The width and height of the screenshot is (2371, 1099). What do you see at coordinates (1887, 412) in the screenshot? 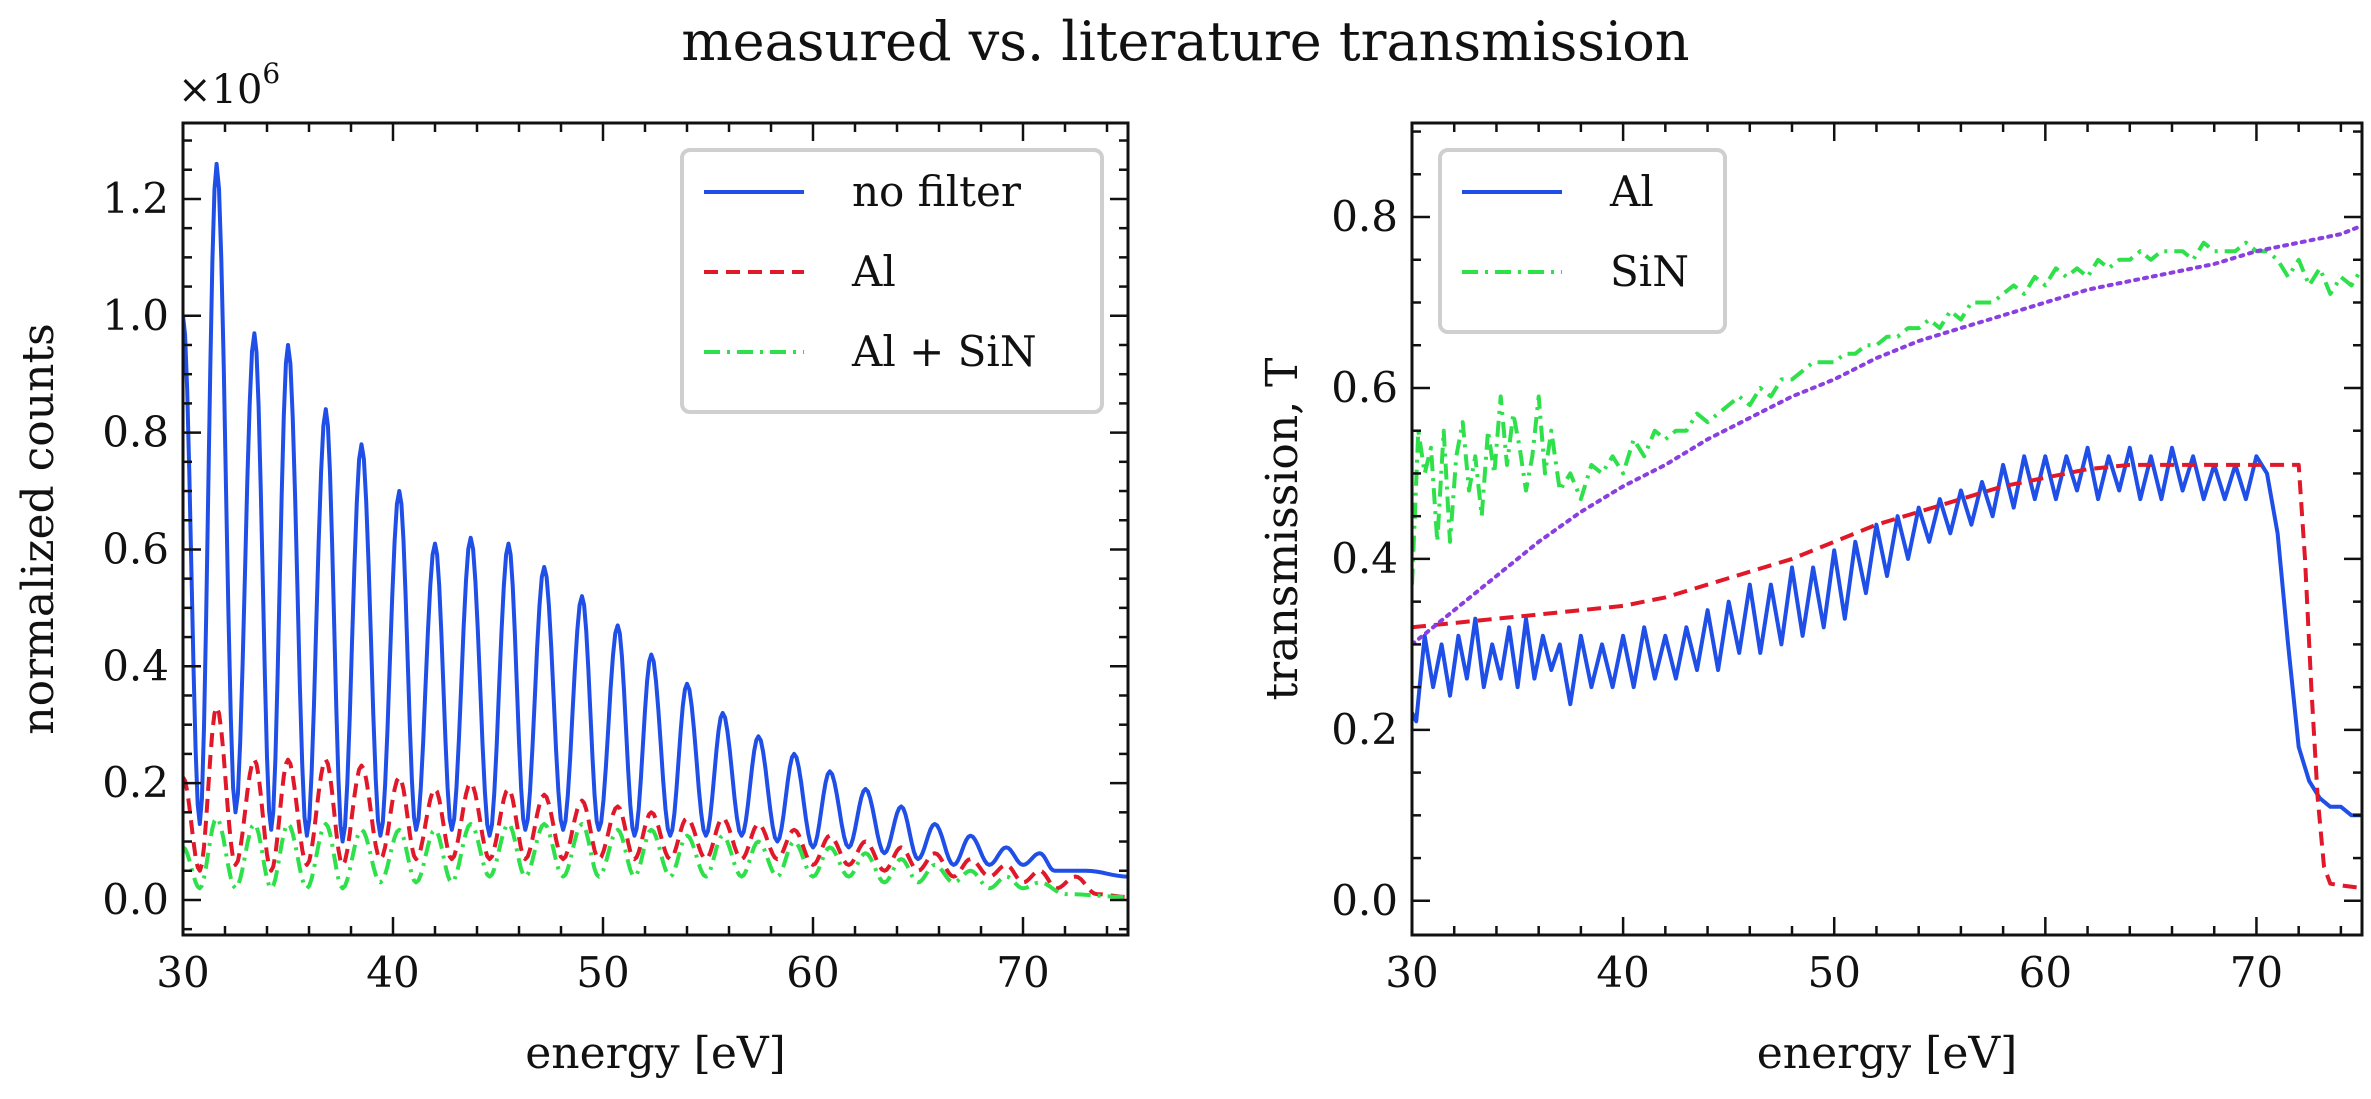
I see `series-line-sin` at bounding box center [1887, 412].